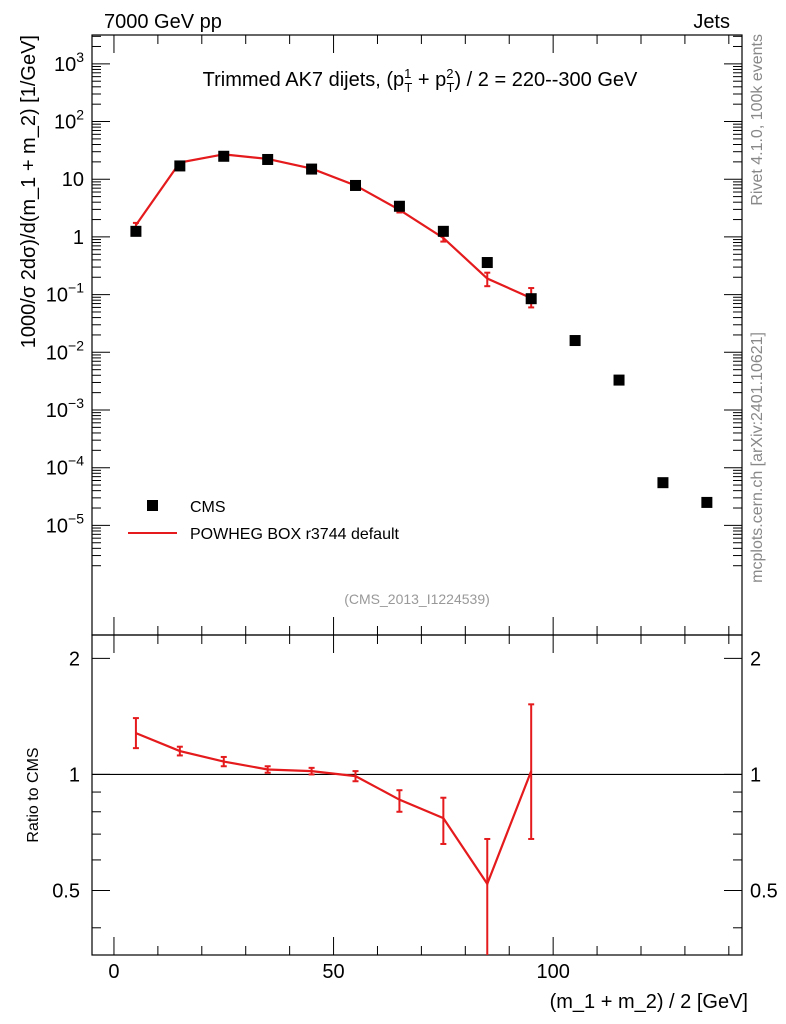  What do you see at coordinates (74, 659) in the screenshot?
I see `ratio-y-tick-label: 2` at bounding box center [74, 659].